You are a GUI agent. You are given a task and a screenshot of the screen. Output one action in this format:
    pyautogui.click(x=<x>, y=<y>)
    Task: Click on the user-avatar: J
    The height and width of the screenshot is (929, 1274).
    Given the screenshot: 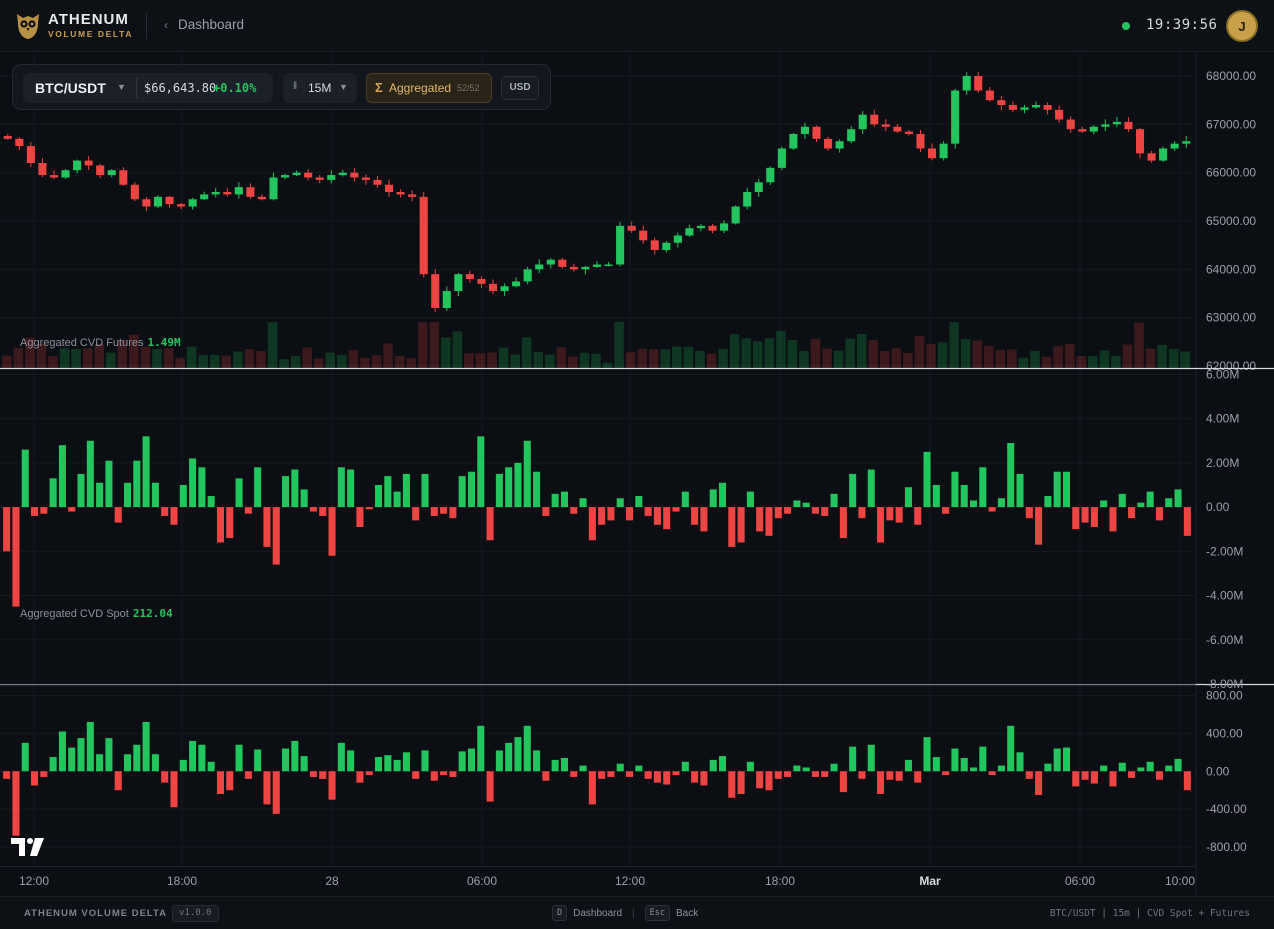 What is the action you would take?
    pyautogui.click(x=1242, y=26)
    